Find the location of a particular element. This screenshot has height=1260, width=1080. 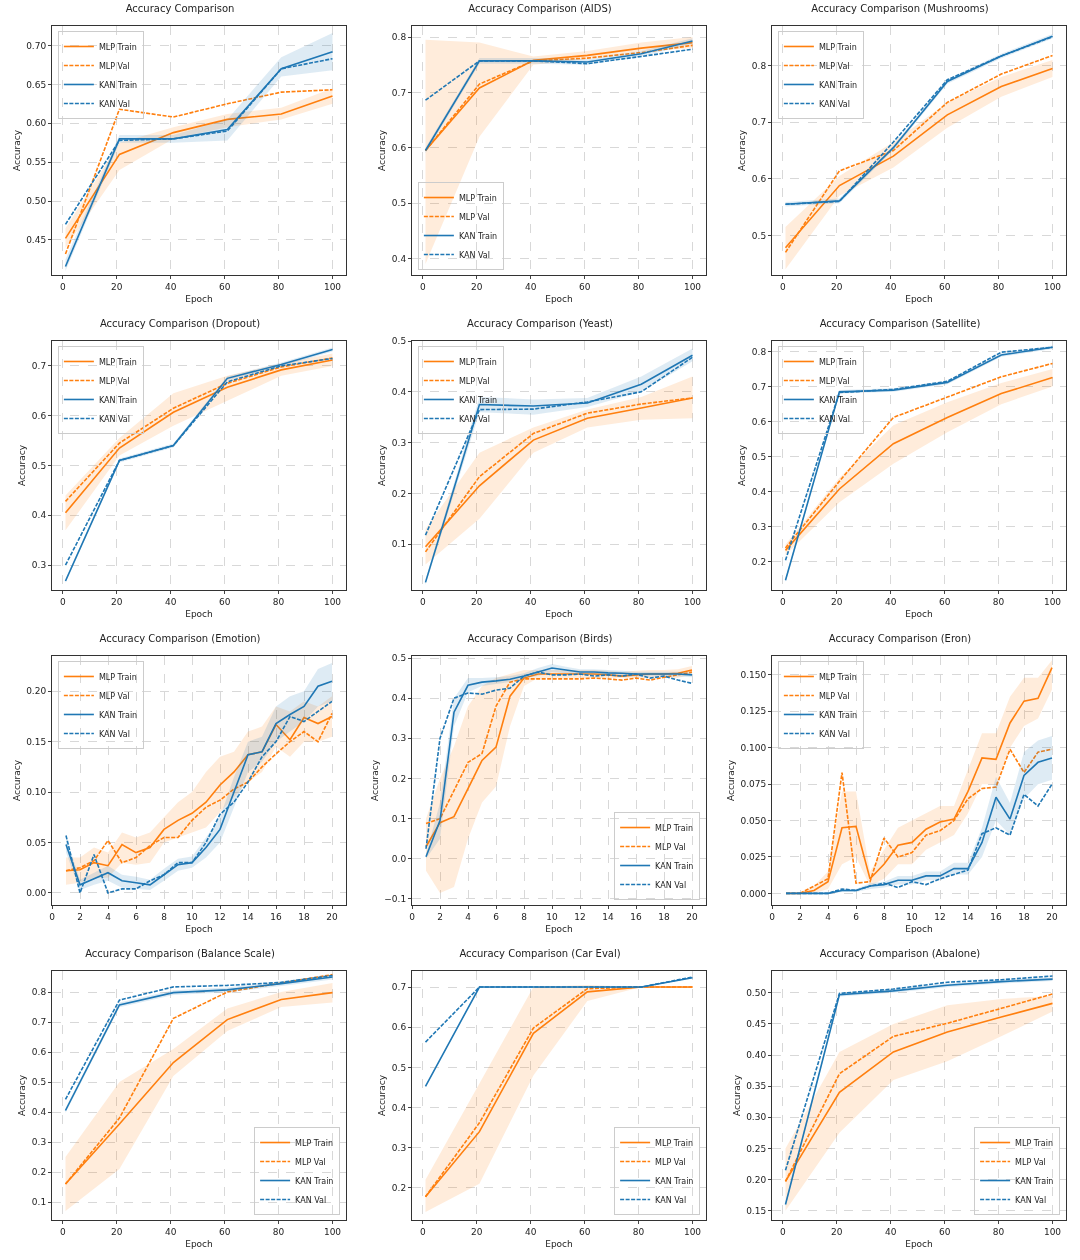

chart-title: Accuracy Comparison (Emotion) is located at coordinates (180, 638).